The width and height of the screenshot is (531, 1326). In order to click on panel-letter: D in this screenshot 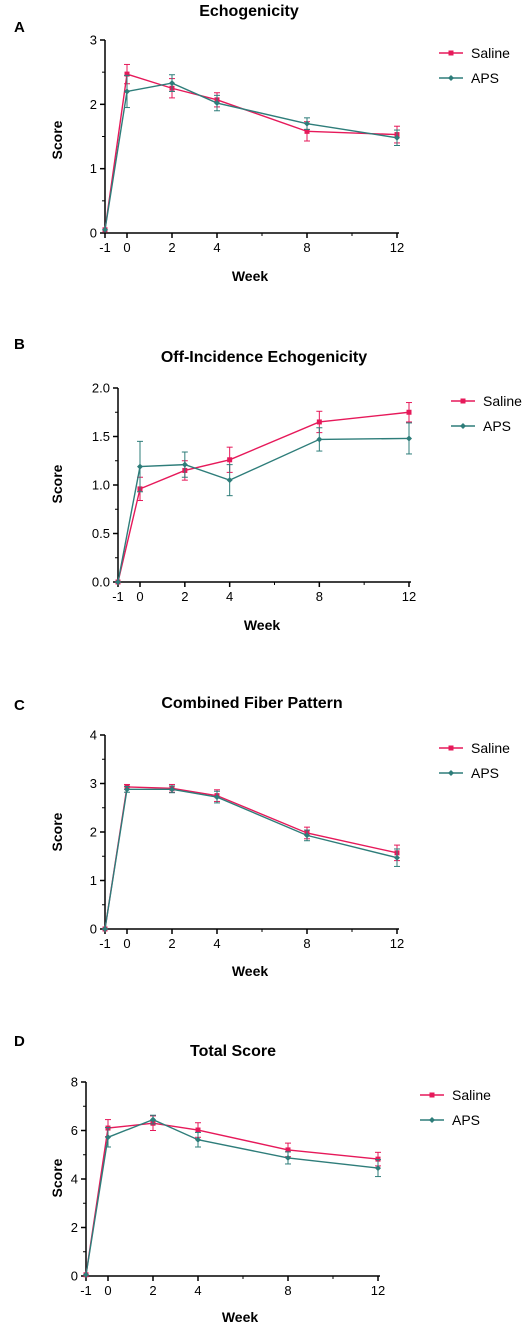, I will do `click(19, 1041)`.